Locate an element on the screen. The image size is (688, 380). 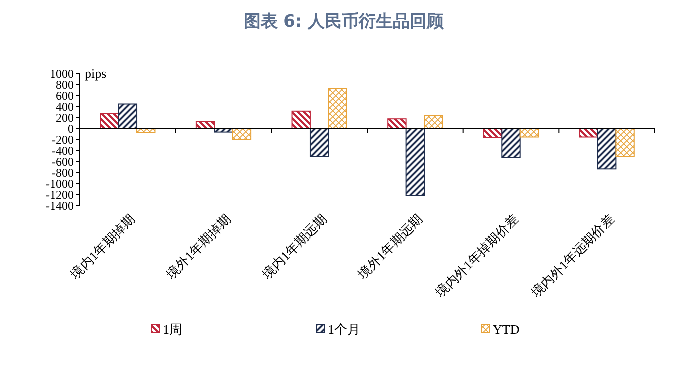
x-tick-label: 境内外1年掉期价差 is located at coordinates (477, 256).